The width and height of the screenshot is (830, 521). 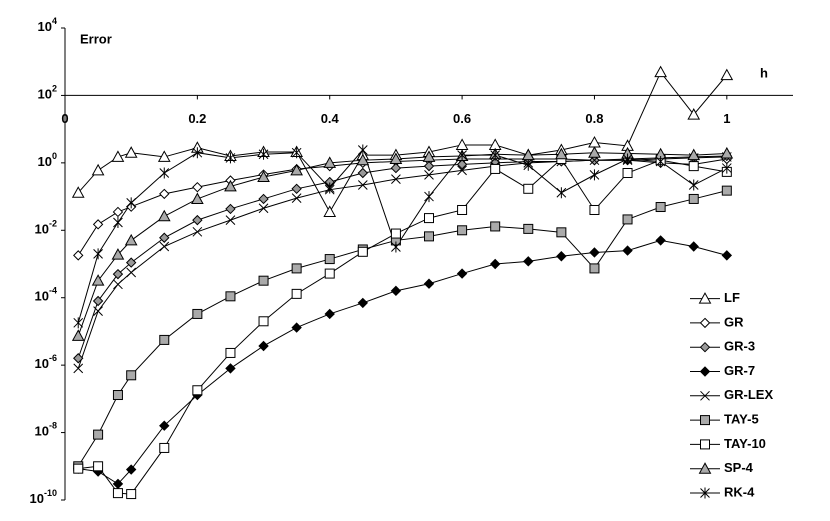 I want to click on legend-label: TAY-5, so click(x=741, y=419).